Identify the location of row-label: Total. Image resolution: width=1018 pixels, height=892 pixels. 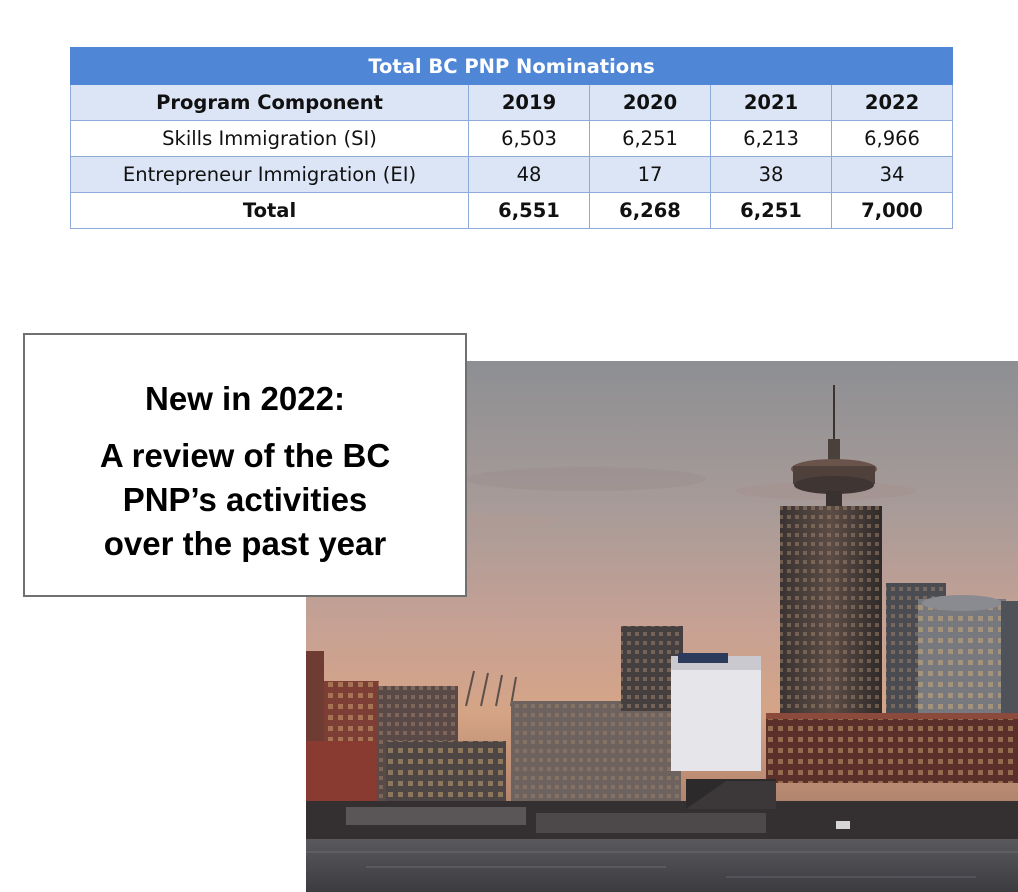
(269, 210).